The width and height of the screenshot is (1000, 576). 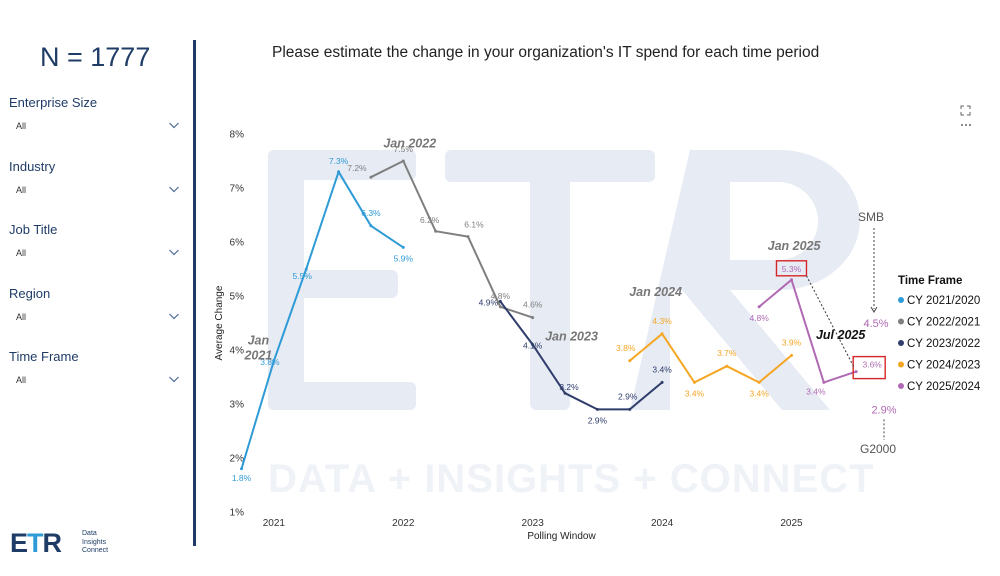 What do you see at coordinates (99, 381) in the screenshot?
I see `time-frame-dropdown: All` at bounding box center [99, 381].